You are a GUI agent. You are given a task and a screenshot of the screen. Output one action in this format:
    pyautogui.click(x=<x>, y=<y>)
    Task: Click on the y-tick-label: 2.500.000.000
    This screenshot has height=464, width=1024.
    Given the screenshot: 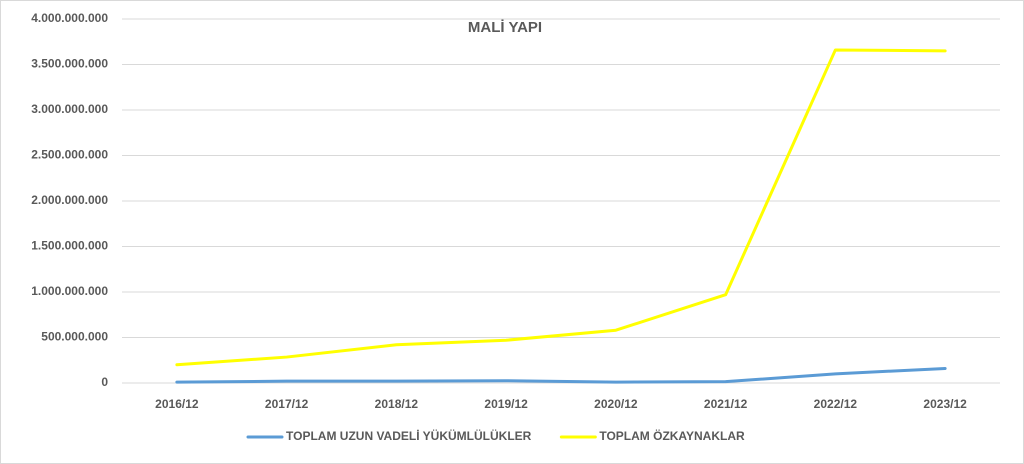 What is the action you would take?
    pyautogui.click(x=69, y=155)
    